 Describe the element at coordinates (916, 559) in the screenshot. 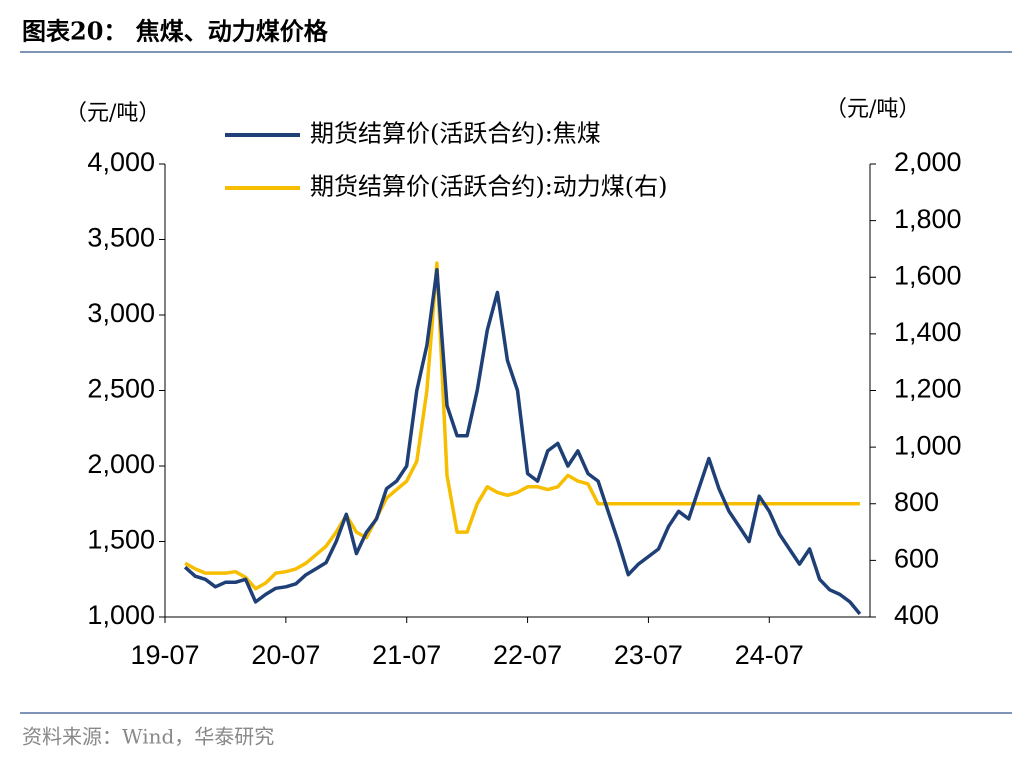

I see `y2-tick-label: 600` at that location.